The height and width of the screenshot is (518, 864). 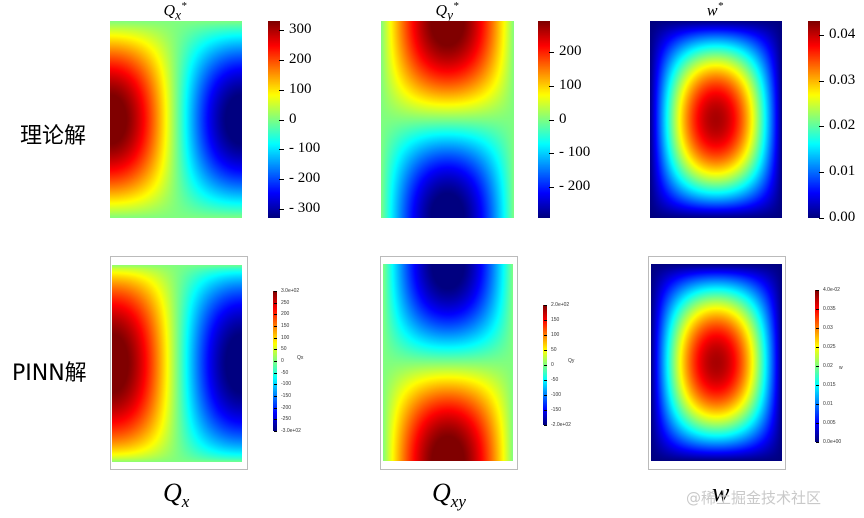 What do you see at coordinates (49, 373) in the screenshot?
I see `row-label-pinn: PINN解` at bounding box center [49, 373].